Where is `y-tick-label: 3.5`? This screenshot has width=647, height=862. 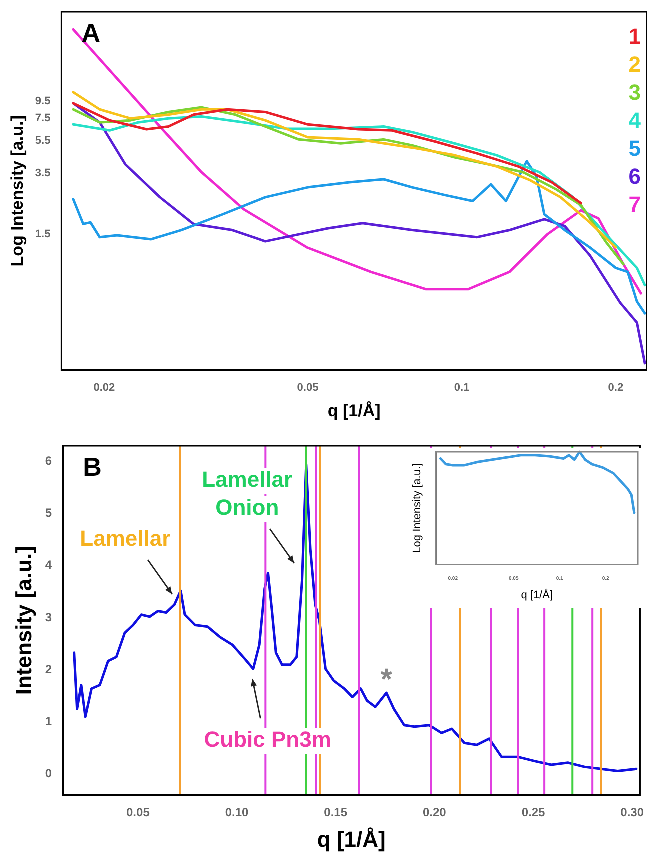 y-tick-label: 3.5 is located at coordinates (43, 174).